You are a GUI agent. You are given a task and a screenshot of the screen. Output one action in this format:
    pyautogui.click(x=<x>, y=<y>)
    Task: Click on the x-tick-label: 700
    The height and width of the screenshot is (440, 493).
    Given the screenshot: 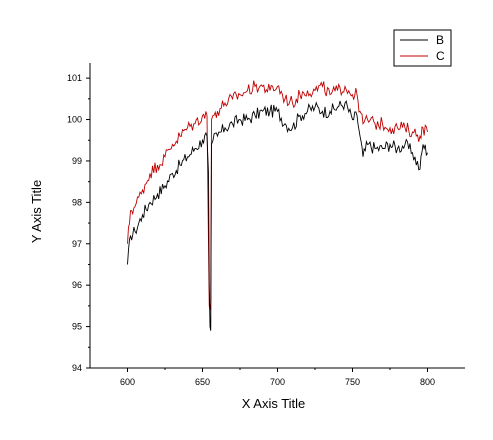 What is the action you would take?
    pyautogui.click(x=277, y=382)
    